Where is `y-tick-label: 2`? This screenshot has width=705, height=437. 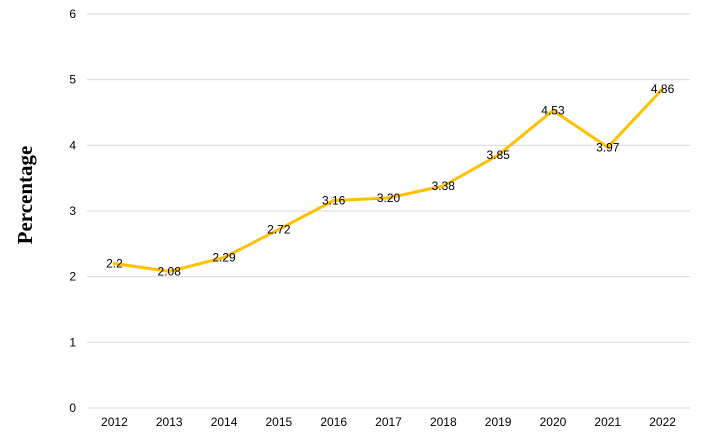 y-tick-label: 2 is located at coordinates (72, 277).